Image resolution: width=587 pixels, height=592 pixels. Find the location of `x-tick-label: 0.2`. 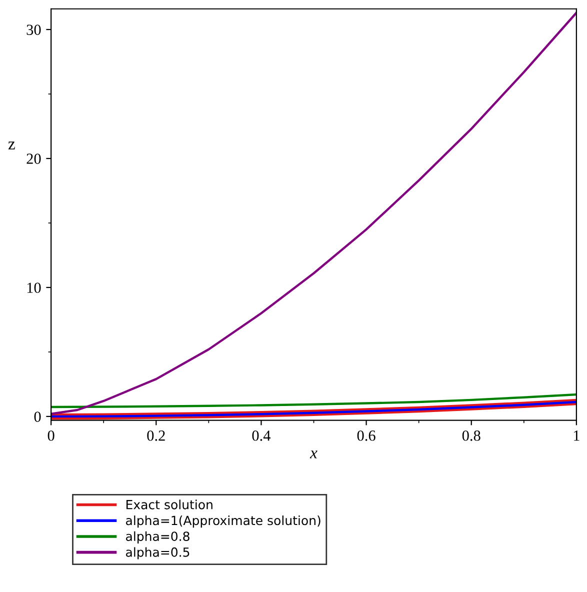

x-tick-label: 0.2 is located at coordinates (156, 435).